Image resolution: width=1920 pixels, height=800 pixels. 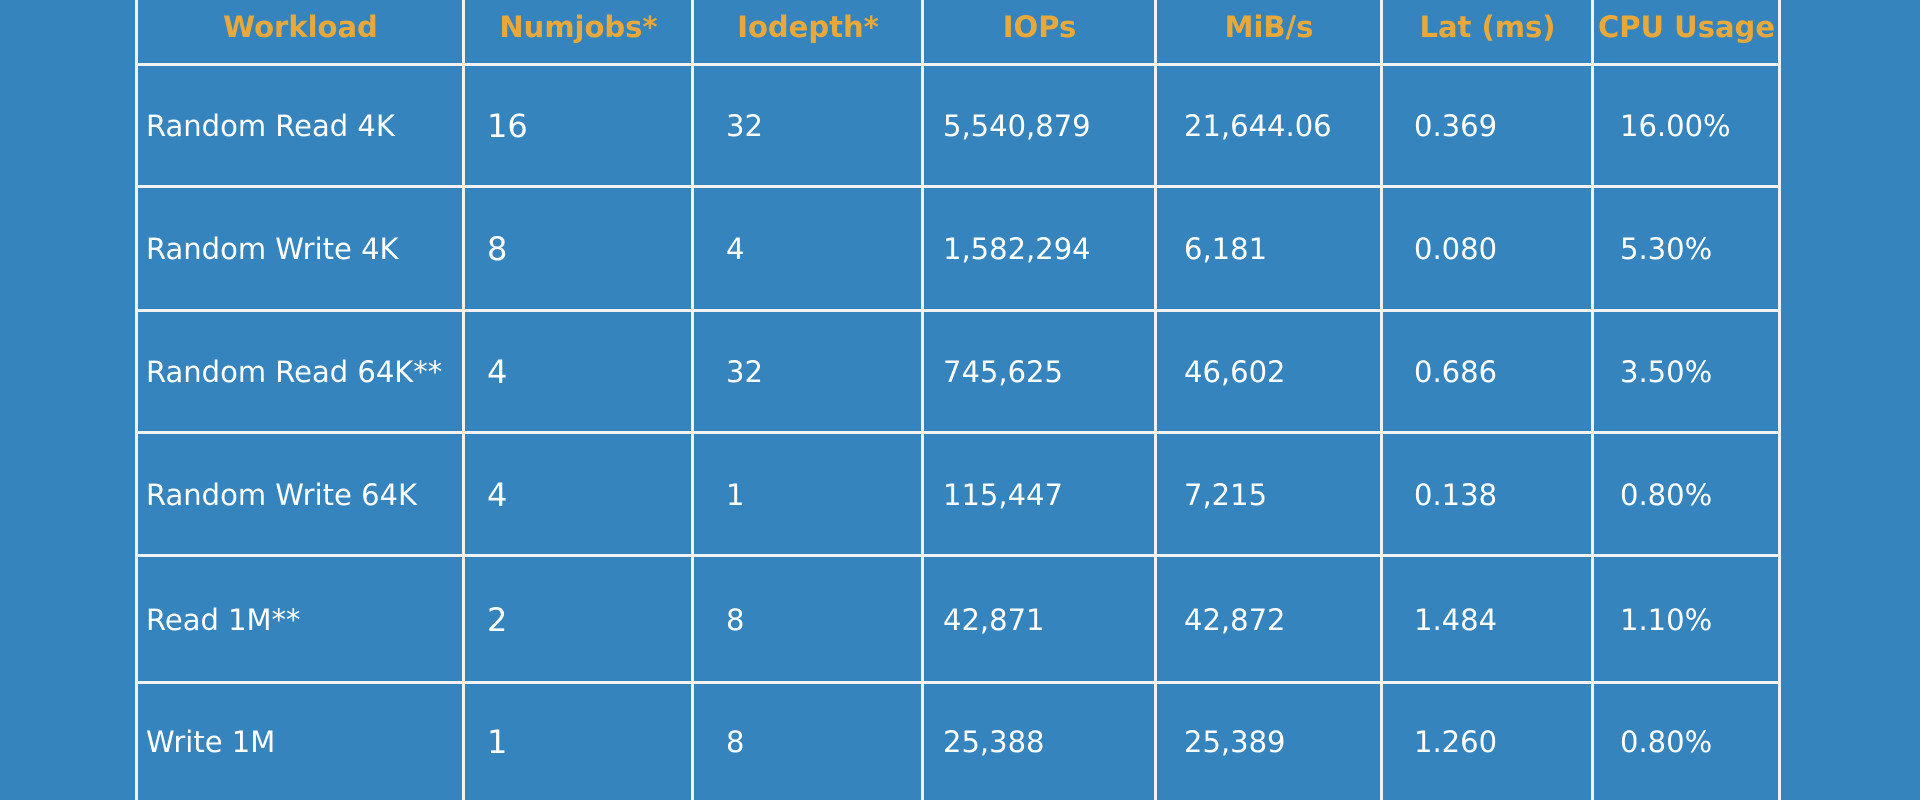 I want to click on table-cell: 0.138, so click(x=1456, y=494).